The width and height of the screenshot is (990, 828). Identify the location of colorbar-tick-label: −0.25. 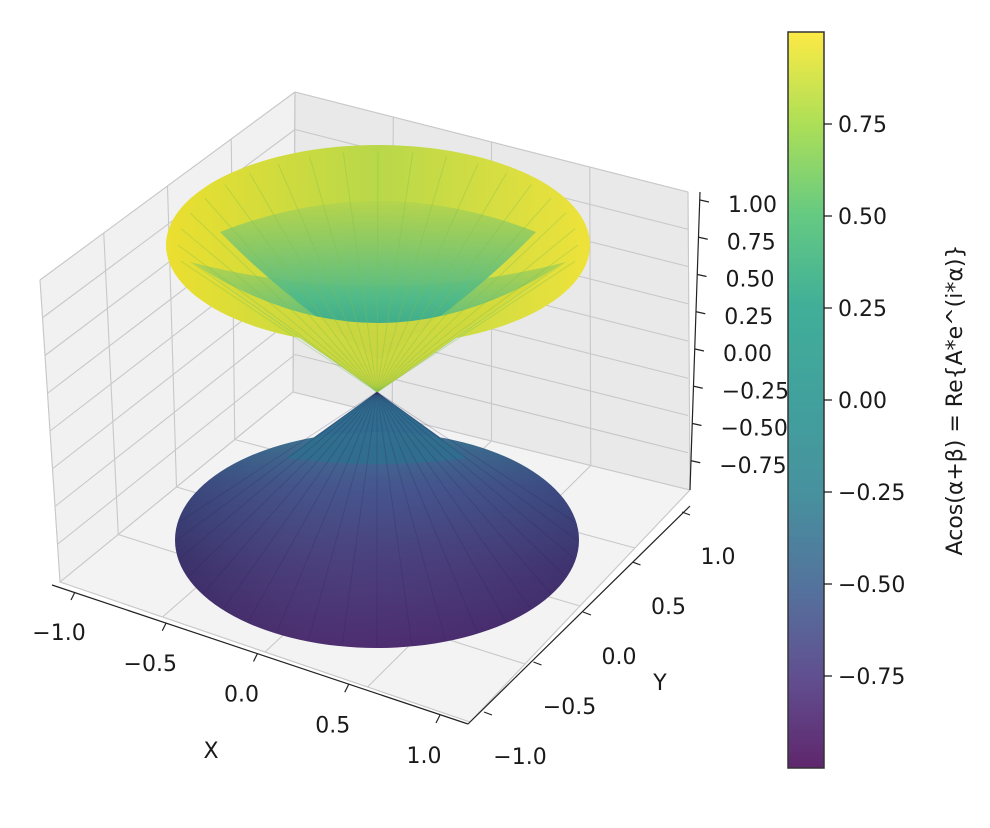
(871, 493).